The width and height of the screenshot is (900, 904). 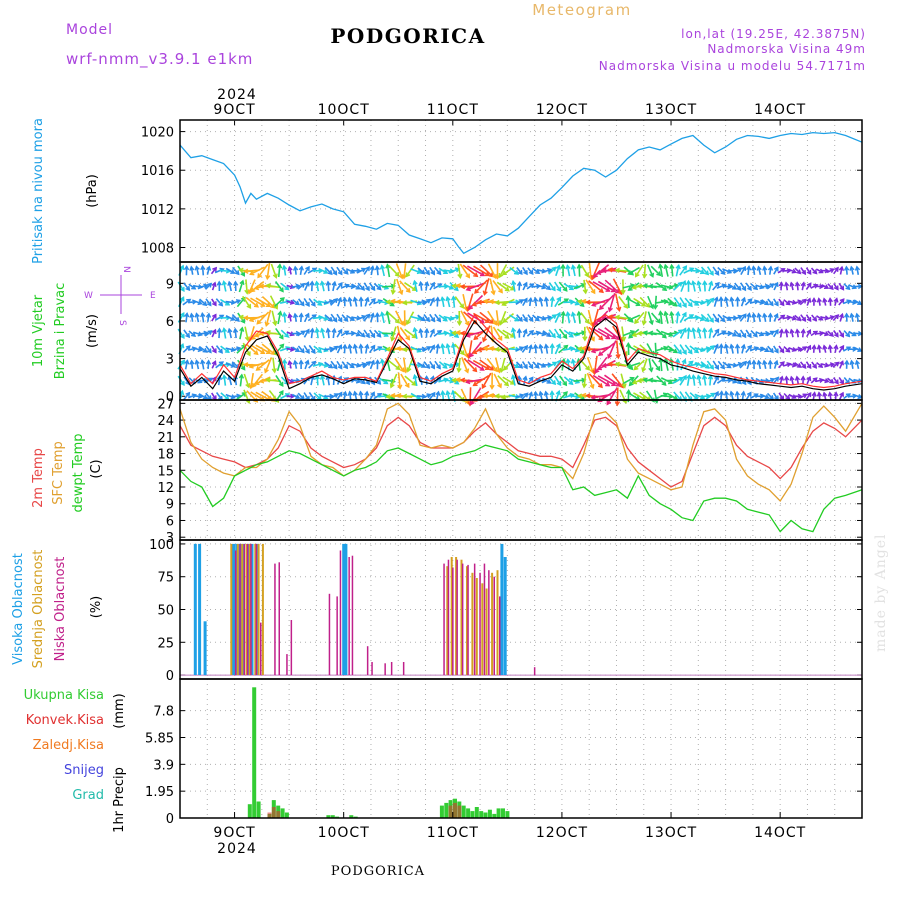 What do you see at coordinates (344, 833) in the screenshot?
I see `bottom-time-tick-label: 10OCT` at bounding box center [344, 833].